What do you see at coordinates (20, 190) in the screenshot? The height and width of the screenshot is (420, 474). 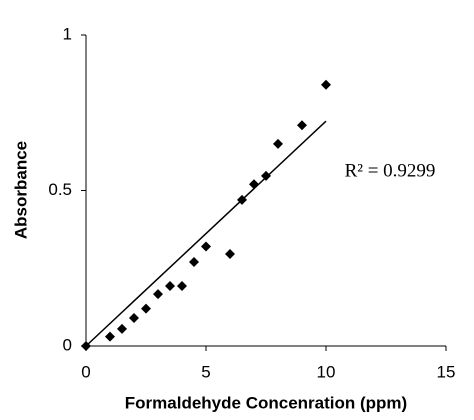 I see `y-axis-title: Absorbance` at bounding box center [20, 190].